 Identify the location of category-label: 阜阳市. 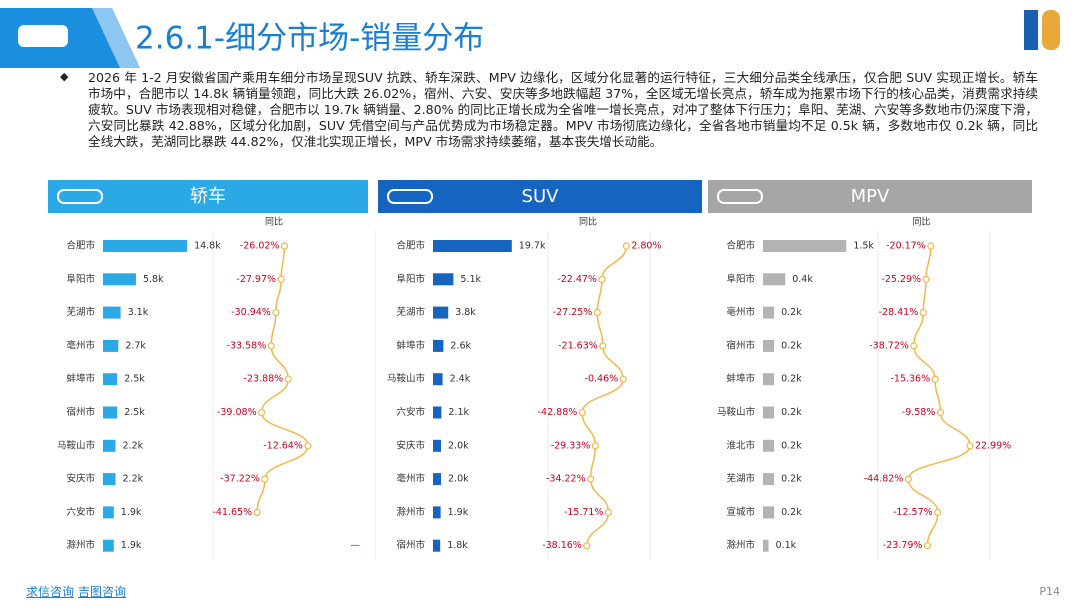
(740, 279).